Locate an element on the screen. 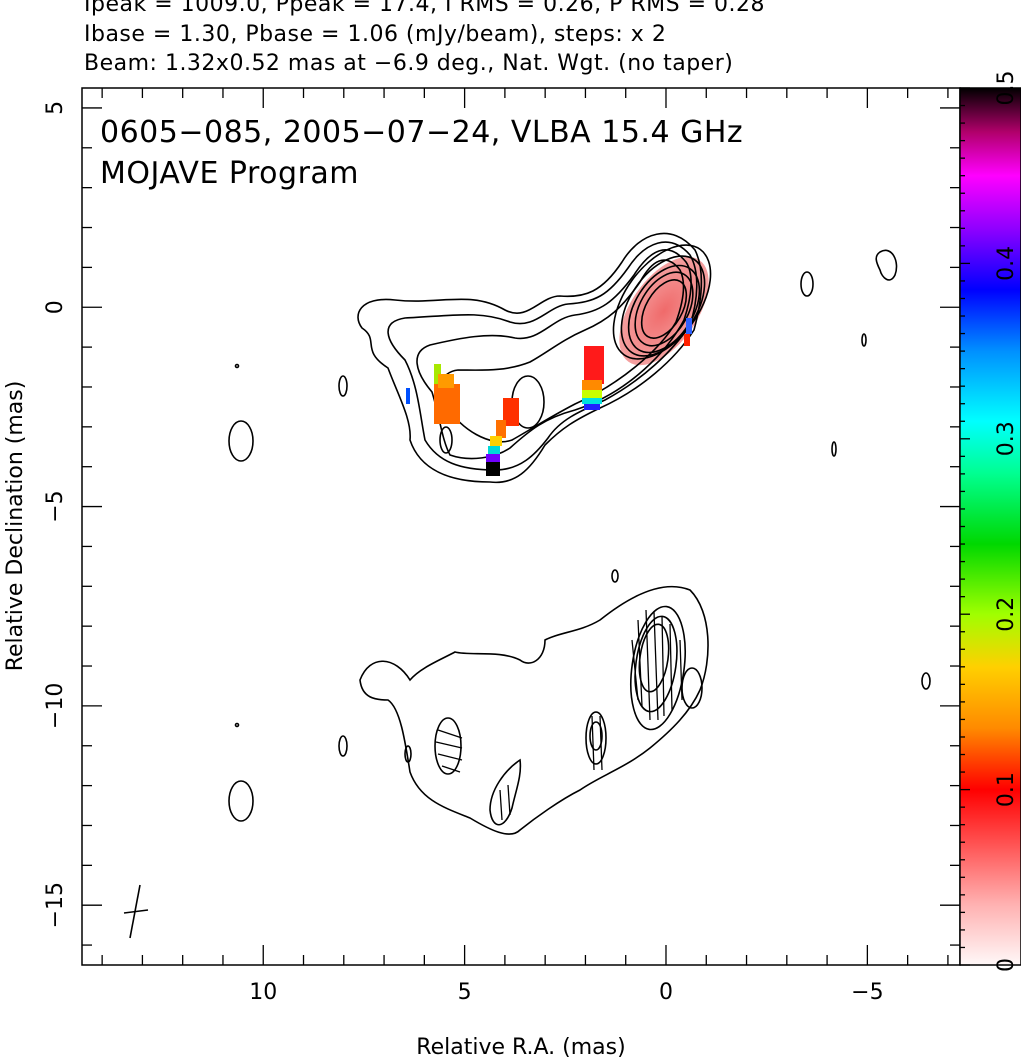  small-knot-contour is located at coordinates (446, 440).